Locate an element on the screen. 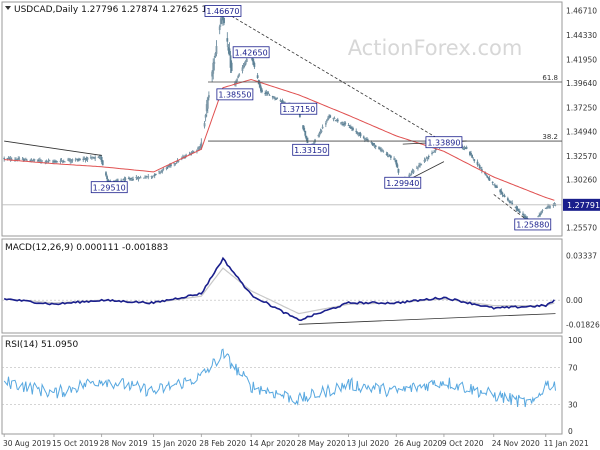 The image size is (600, 450). price-annotation: 1.46670 is located at coordinates (223, 11).